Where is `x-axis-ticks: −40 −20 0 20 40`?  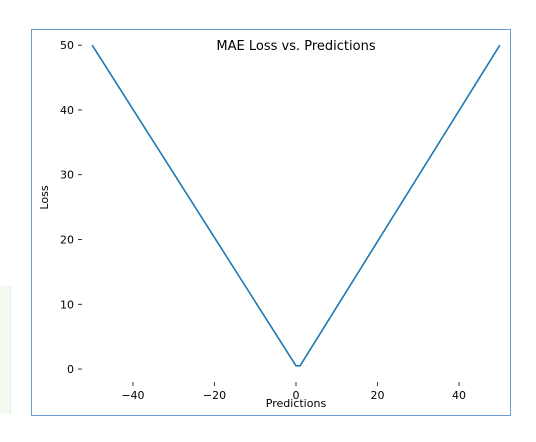
x-axis-ticks: −40 −20 0 20 40 is located at coordinates (293, 392).